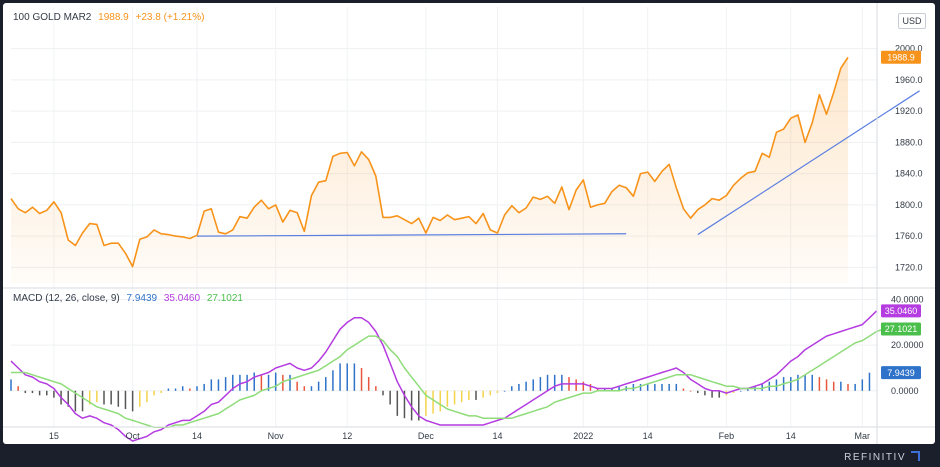  I want to click on brand-name: REFINITIV, so click(875, 457).